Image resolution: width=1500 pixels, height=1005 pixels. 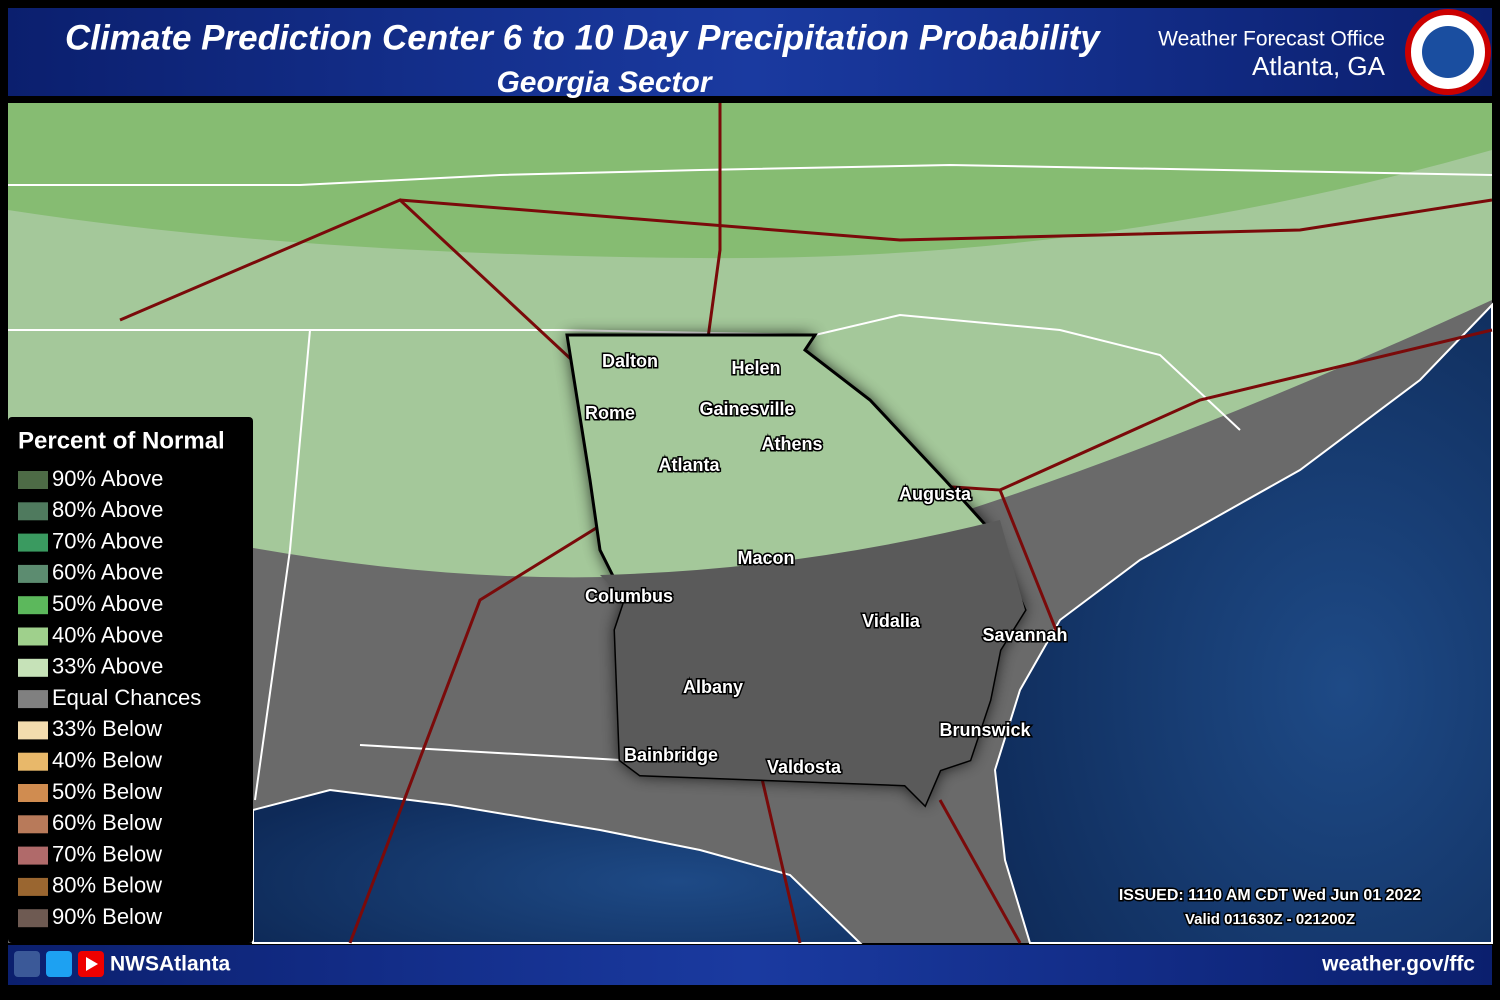 I want to click on city-label: Augusta, so click(x=935, y=494).